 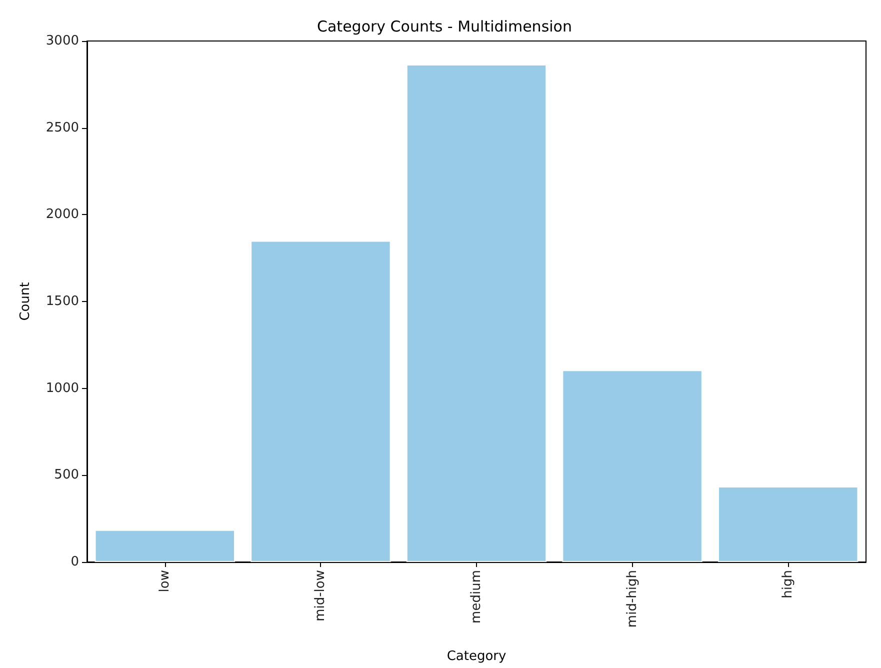 What do you see at coordinates (62, 301) in the screenshot?
I see `y-tick-label: 1500` at bounding box center [62, 301].